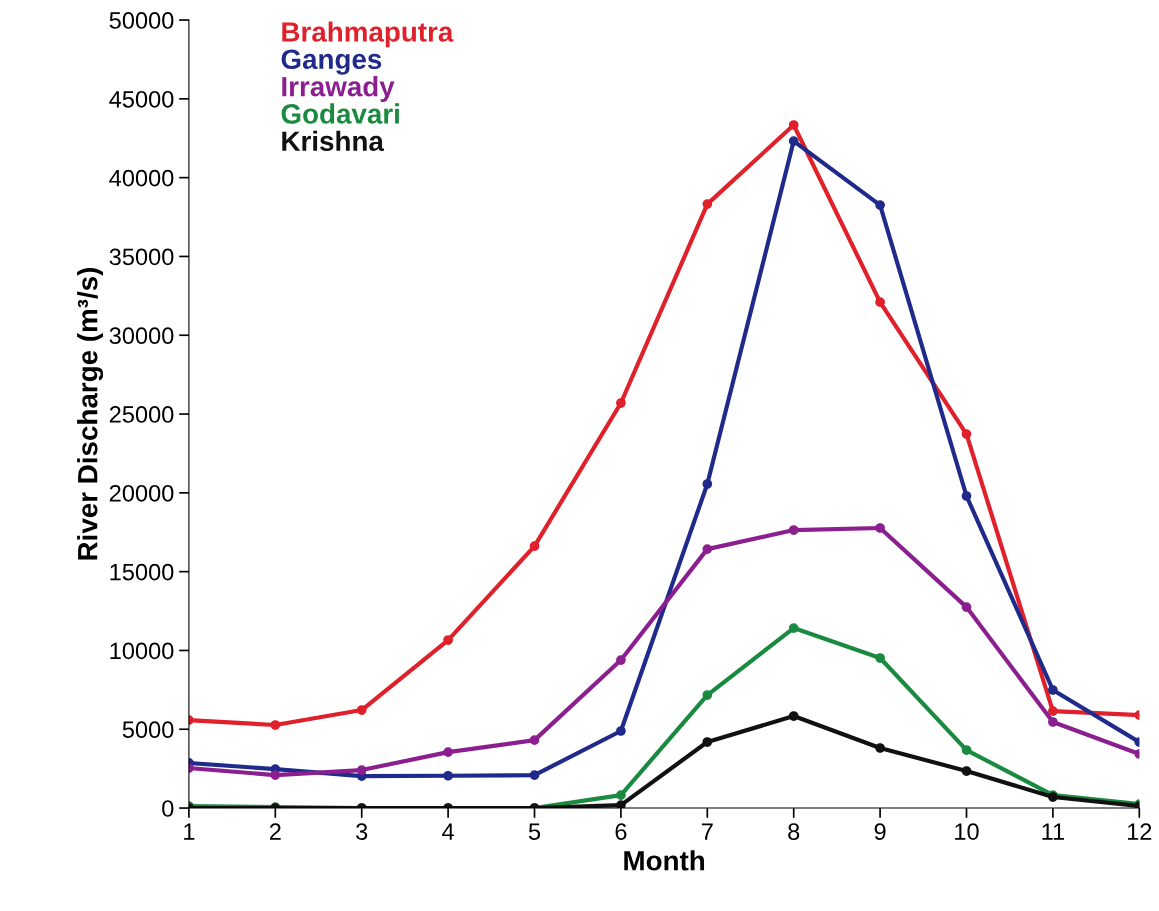  I want to click on x-tick-label: 10, so click(967, 831).